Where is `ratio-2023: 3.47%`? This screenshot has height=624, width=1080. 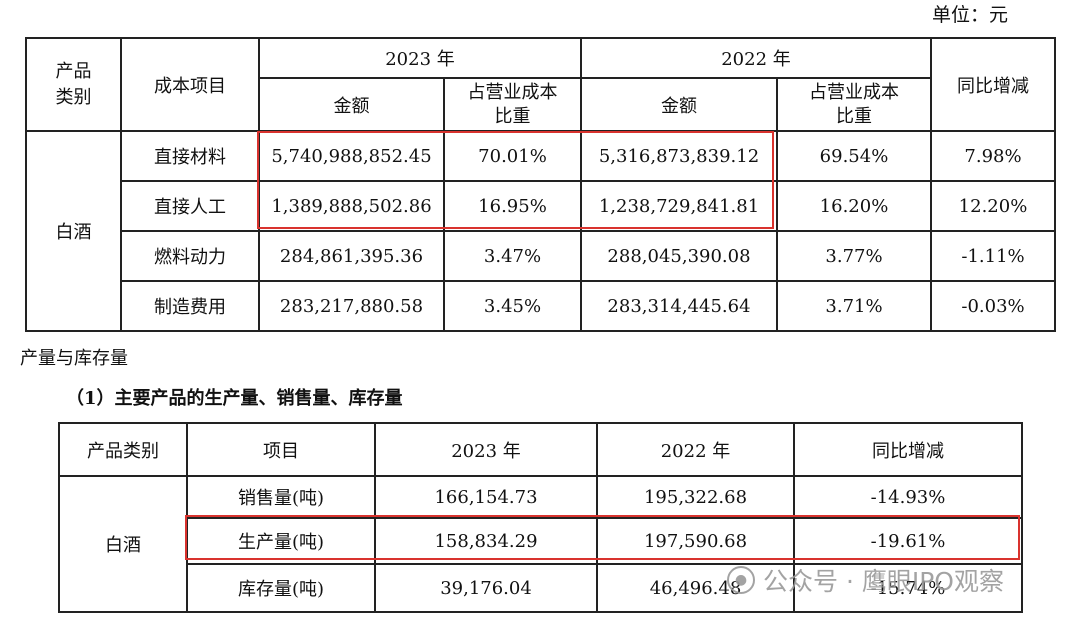
ratio-2023: 3.47% is located at coordinates (512, 256).